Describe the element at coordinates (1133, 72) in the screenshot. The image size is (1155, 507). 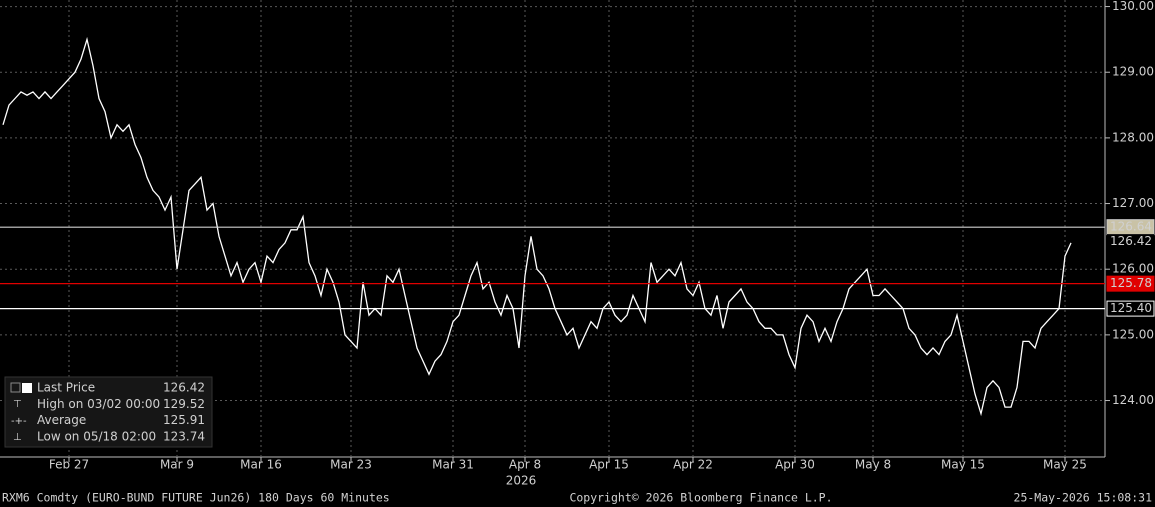
I see `y-tick-label: 129.00` at that location.